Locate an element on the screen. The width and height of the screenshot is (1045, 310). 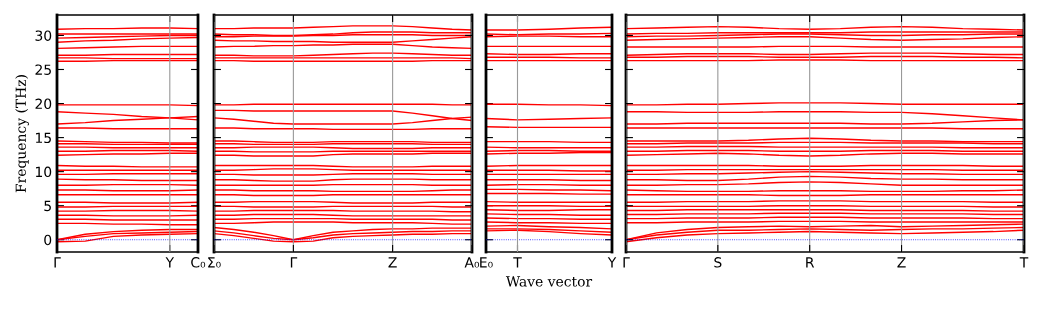
x-tick-label: R is located at coordinates (810, 262).